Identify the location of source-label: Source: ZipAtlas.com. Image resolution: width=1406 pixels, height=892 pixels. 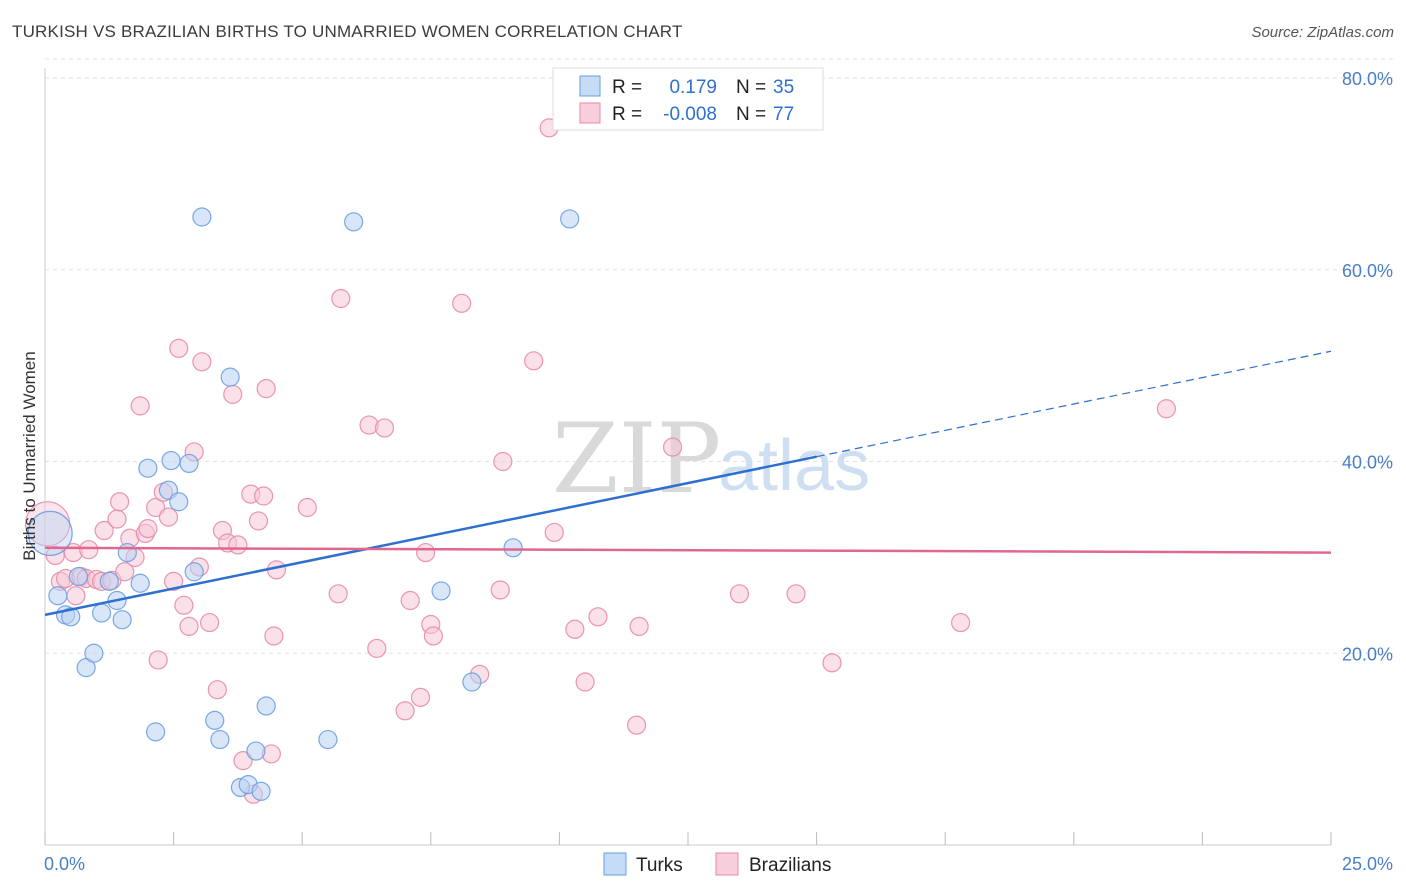
(1322, 32).